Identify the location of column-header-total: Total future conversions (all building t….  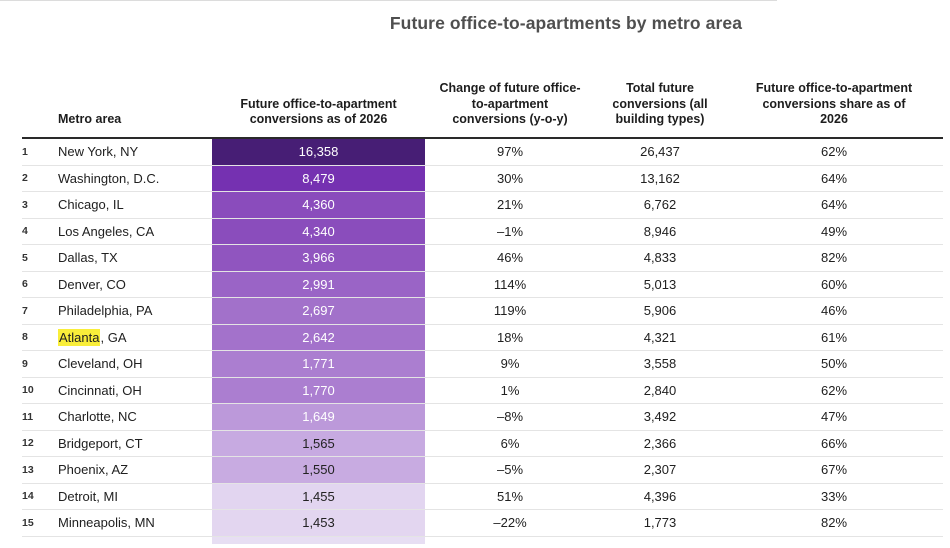
(660, 104).